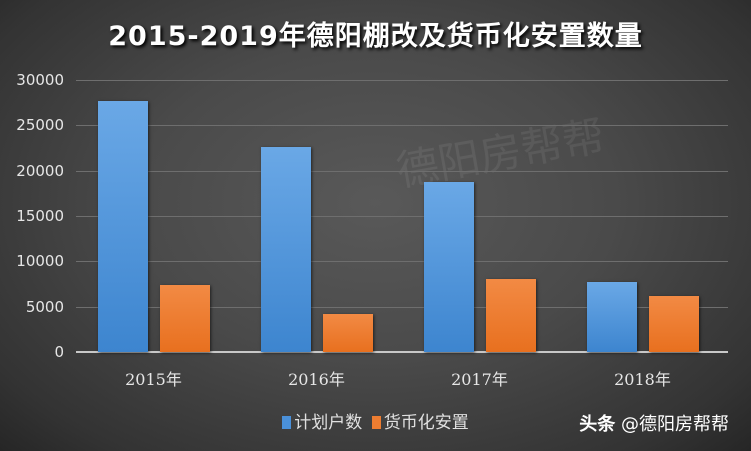 This screenshot has width=751, height=451. What do you see at coordinates (611, 317) in the screenshot?
I see `bar-planned-2018年` at bounding box center [611, 317].